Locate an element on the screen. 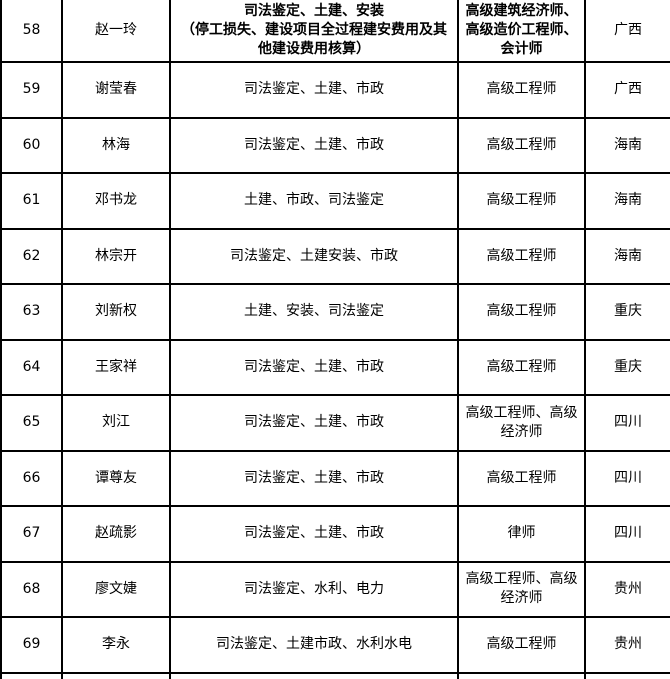 The image size is (670, 679). title-cell: 律师 is located at coordinates (521, 534).